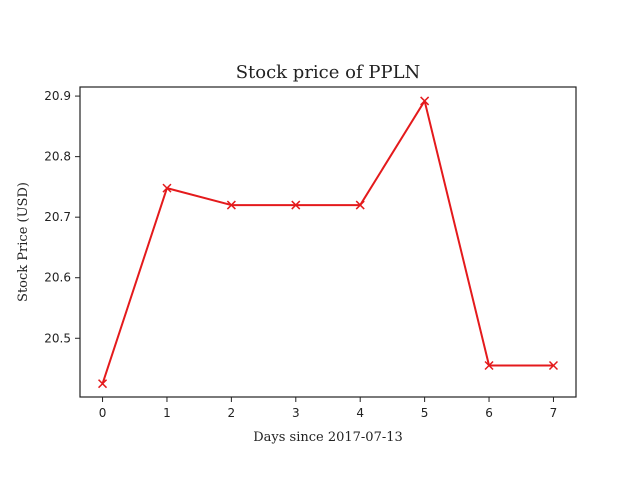  Describe the element at coordinates (328, 408) in the screenshot. I see `x-axis: 0 1 2 3 4 5 6 7` at that location.